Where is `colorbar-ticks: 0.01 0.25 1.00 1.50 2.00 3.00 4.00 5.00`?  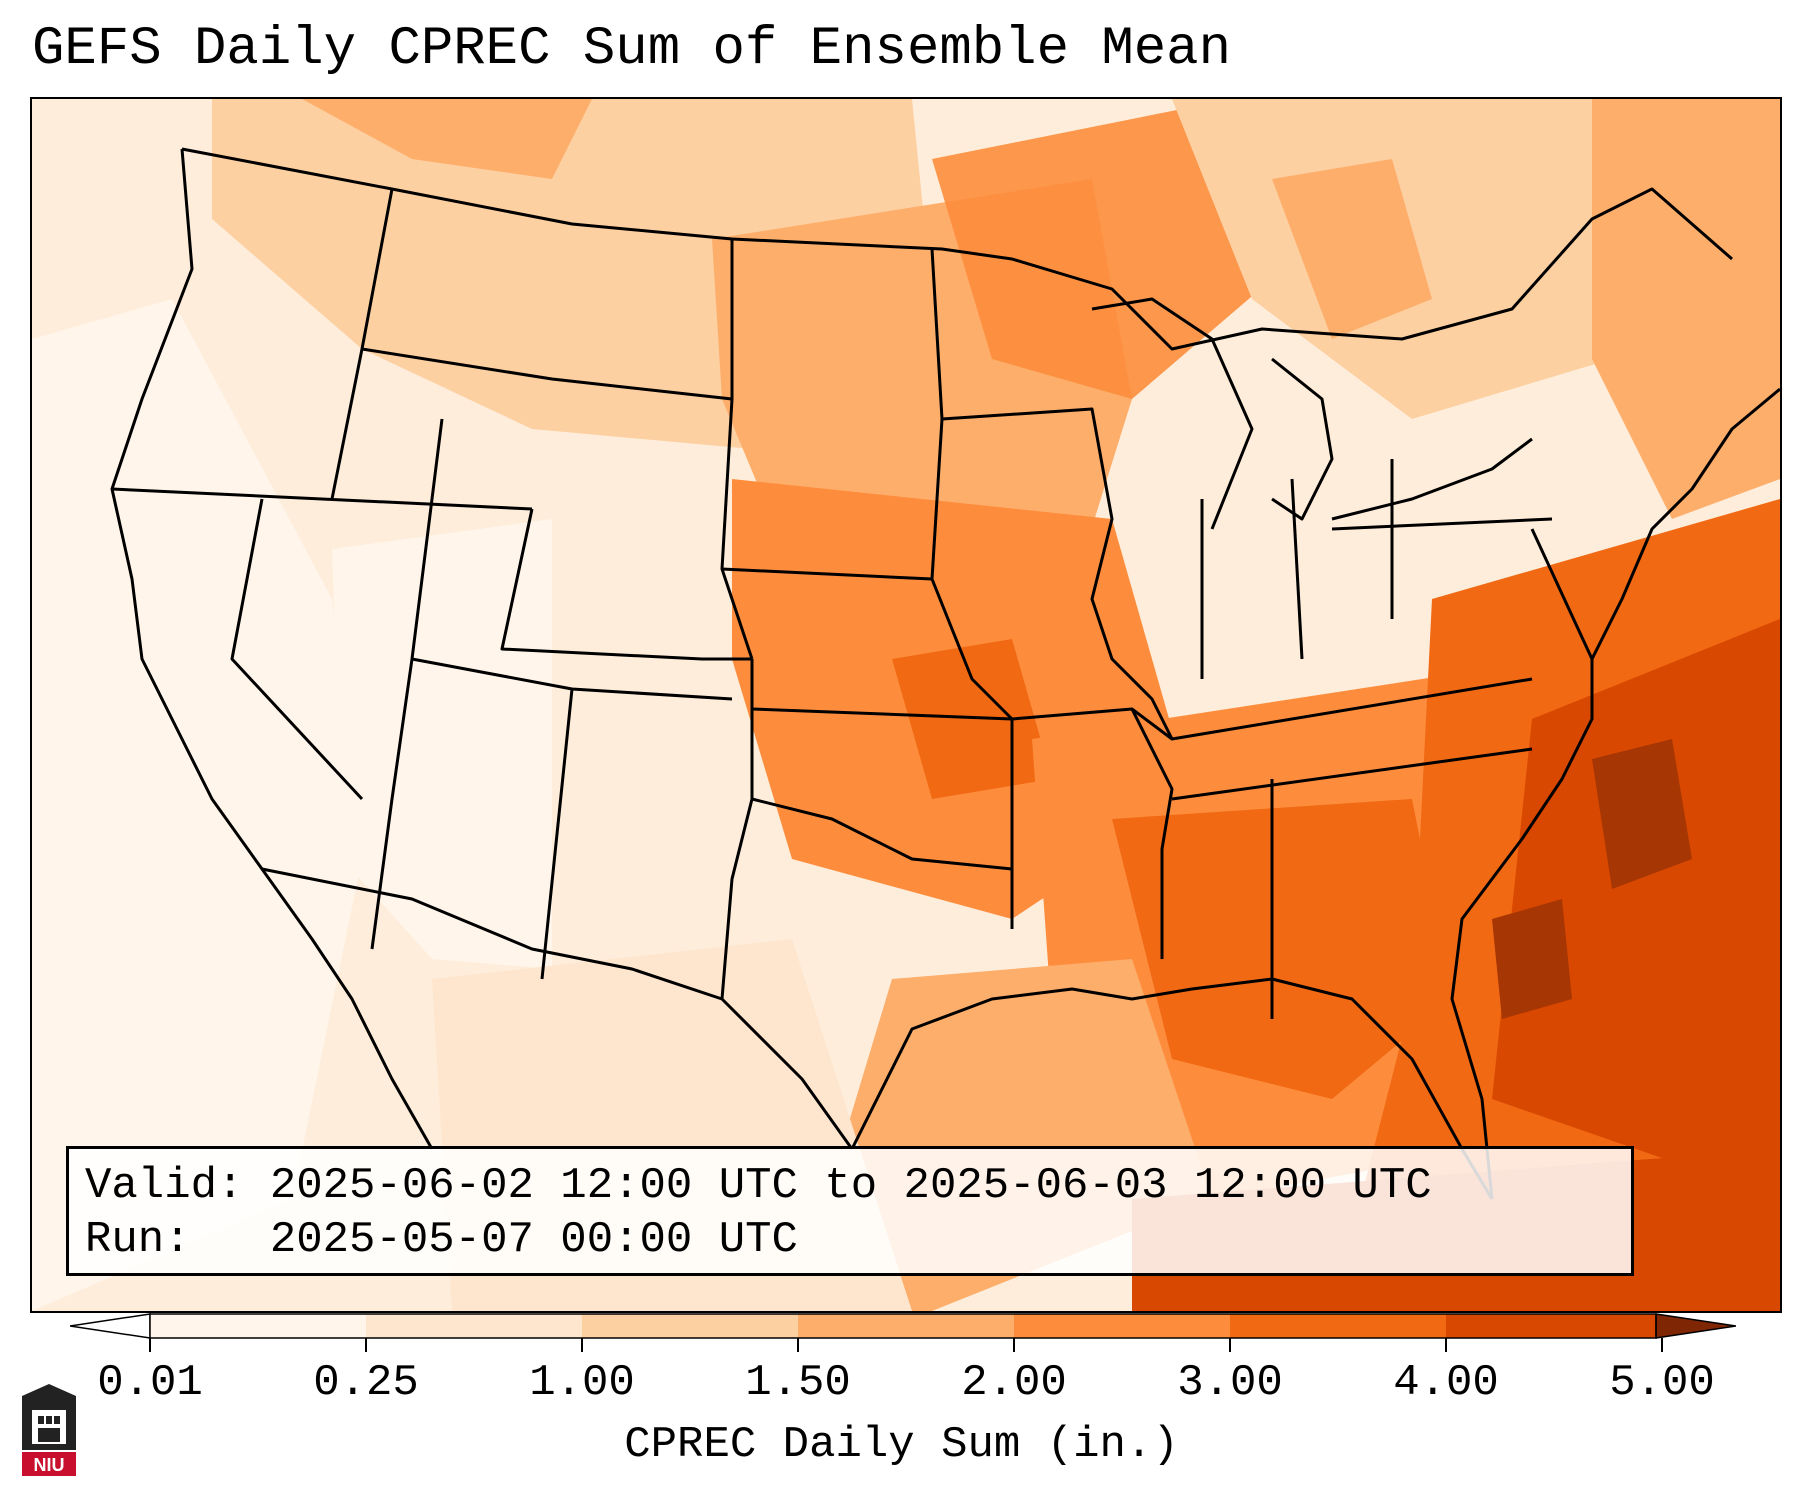
colorbar-ticks: 0.01 0.25 1.00 1.50 2.00 3.00 4.00 5.00 is located at coordinates (901, 1378).